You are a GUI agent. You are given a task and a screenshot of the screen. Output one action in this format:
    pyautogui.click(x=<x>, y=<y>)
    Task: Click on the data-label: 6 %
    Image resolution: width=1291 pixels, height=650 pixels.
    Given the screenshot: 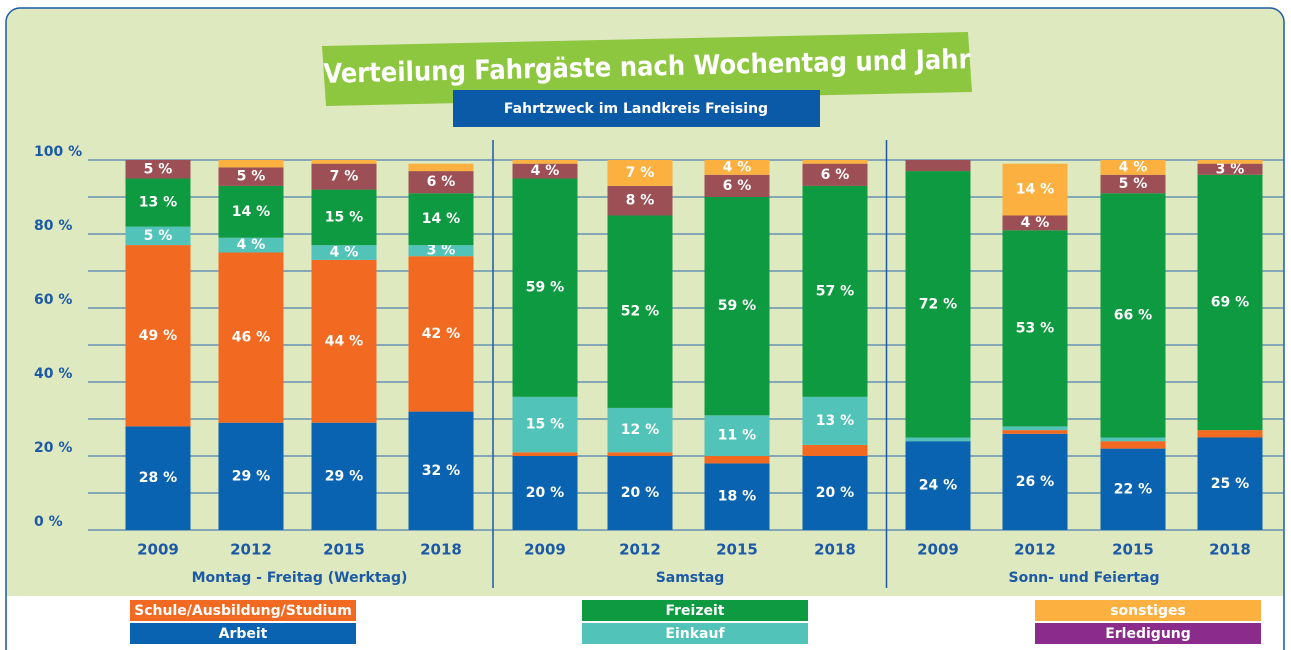 What is the action you would take?
    pyautogui.click(x=737, y=186)
    